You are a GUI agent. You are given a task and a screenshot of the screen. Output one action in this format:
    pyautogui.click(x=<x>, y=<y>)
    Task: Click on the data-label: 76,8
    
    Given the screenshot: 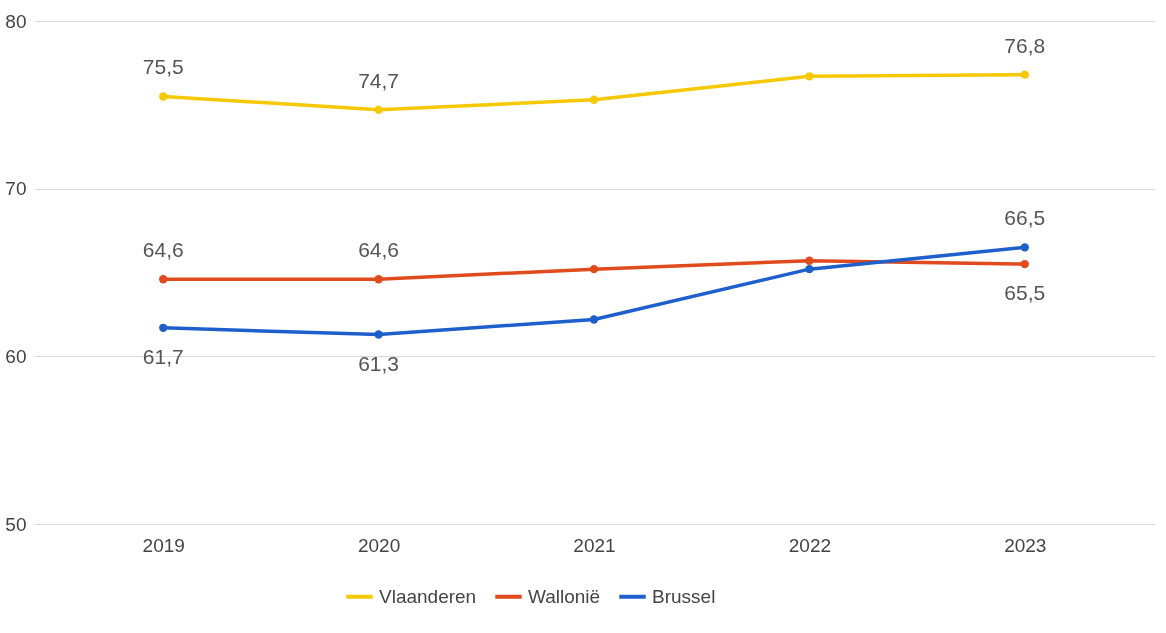 What is the action you would take?
    pyautogui.click(x=1025, y=45)
    